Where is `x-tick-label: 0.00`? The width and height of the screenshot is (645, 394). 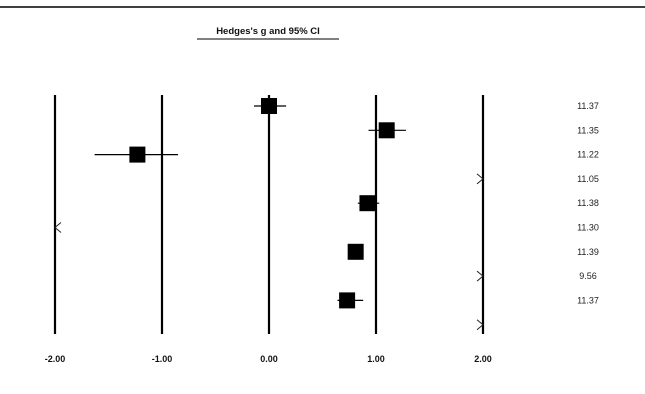 x-tick-label: 0.00 is located at coordinates (269, 359).